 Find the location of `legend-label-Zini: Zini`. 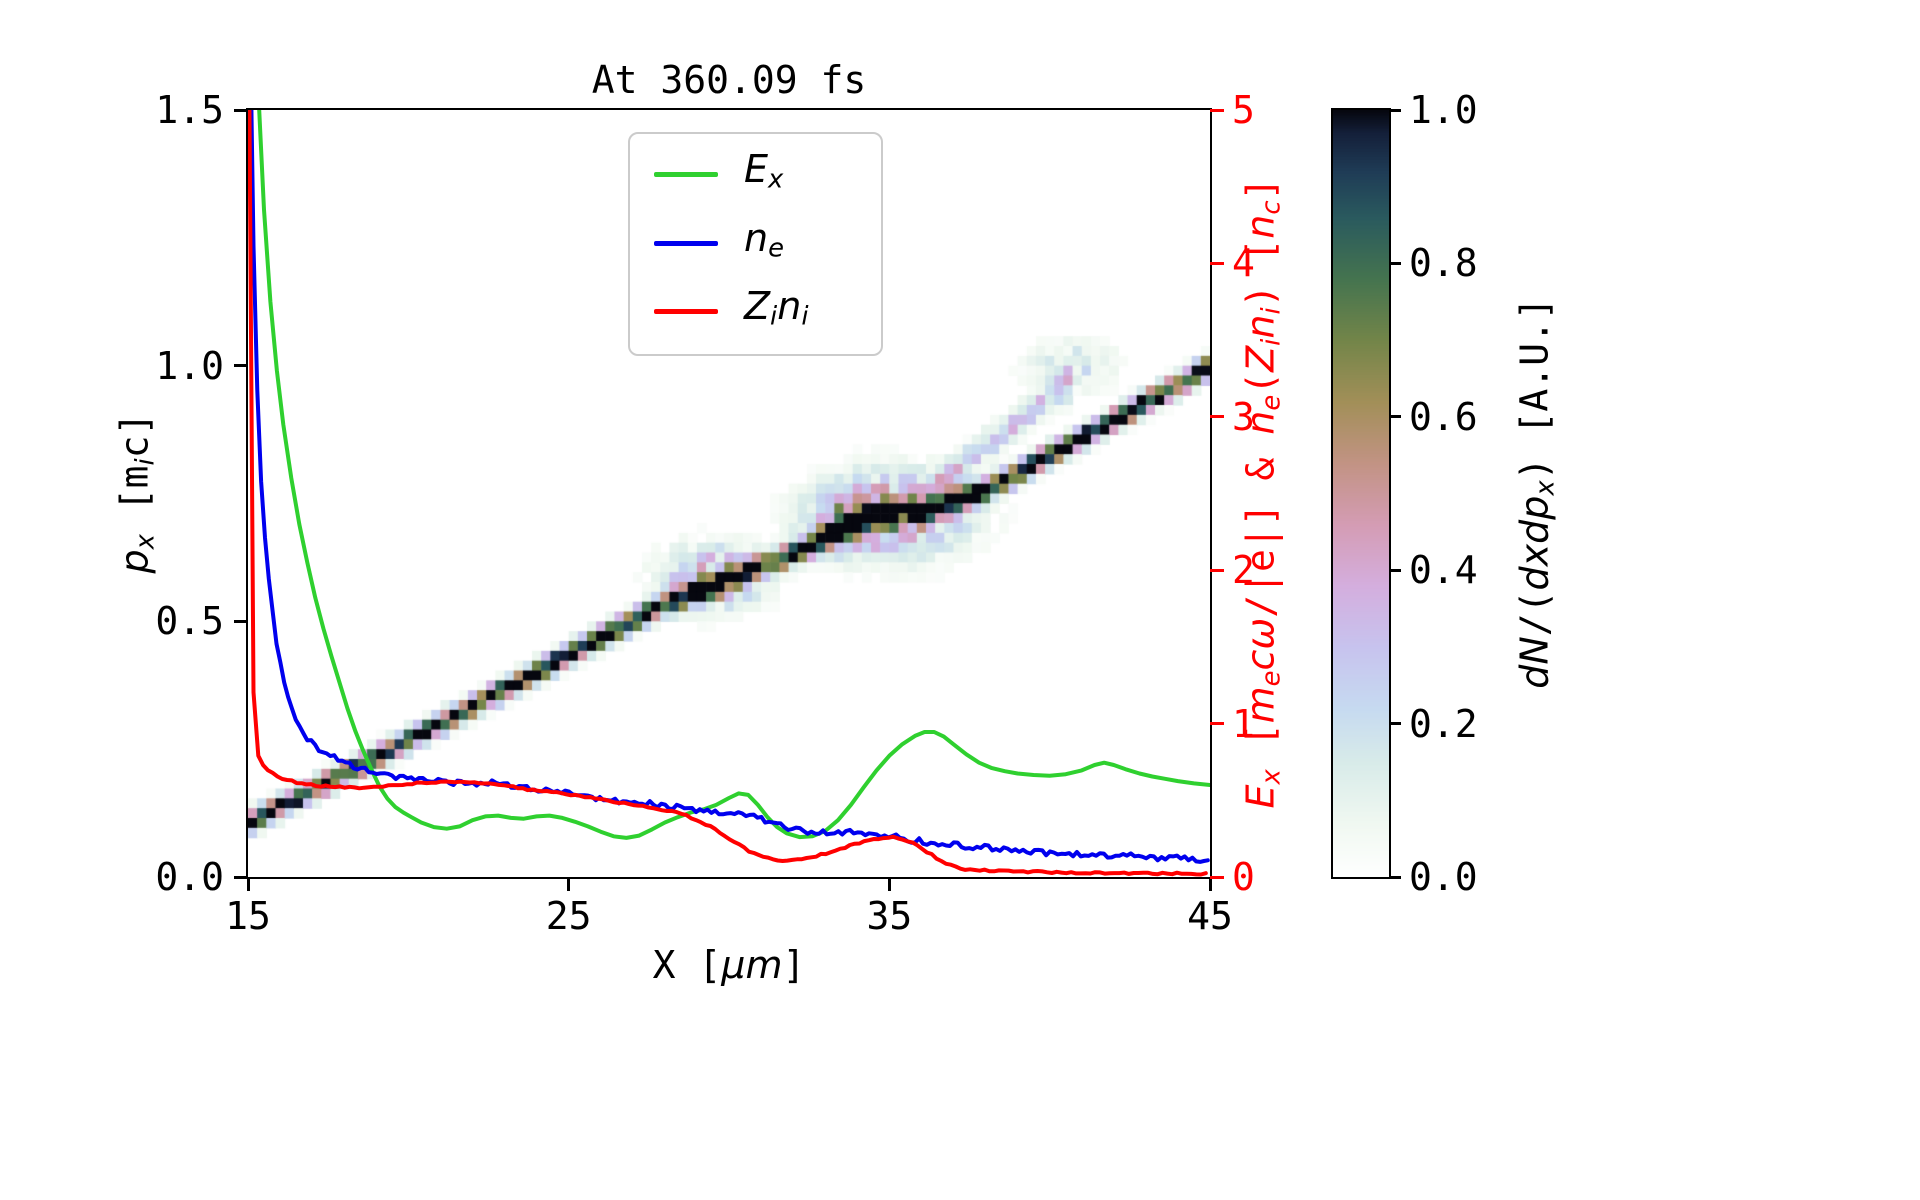

legend-label-Zini: Zini is located at coordinates (776, 308).